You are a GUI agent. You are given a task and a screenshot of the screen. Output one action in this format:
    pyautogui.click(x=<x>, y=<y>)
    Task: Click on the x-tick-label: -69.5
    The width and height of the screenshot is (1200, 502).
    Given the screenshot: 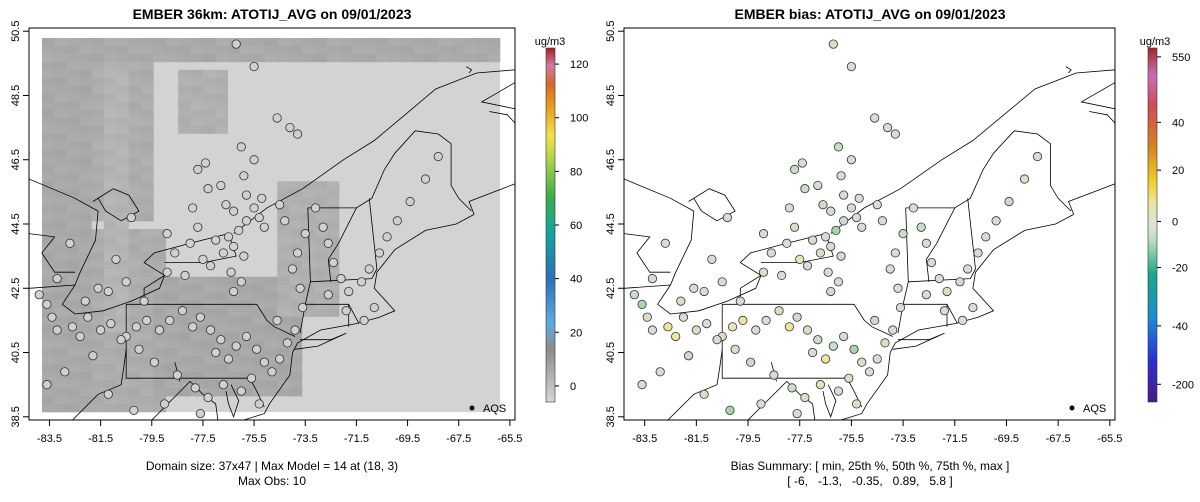 What is the action you would take?
    pyautogui.click(x=407, y=439)
    